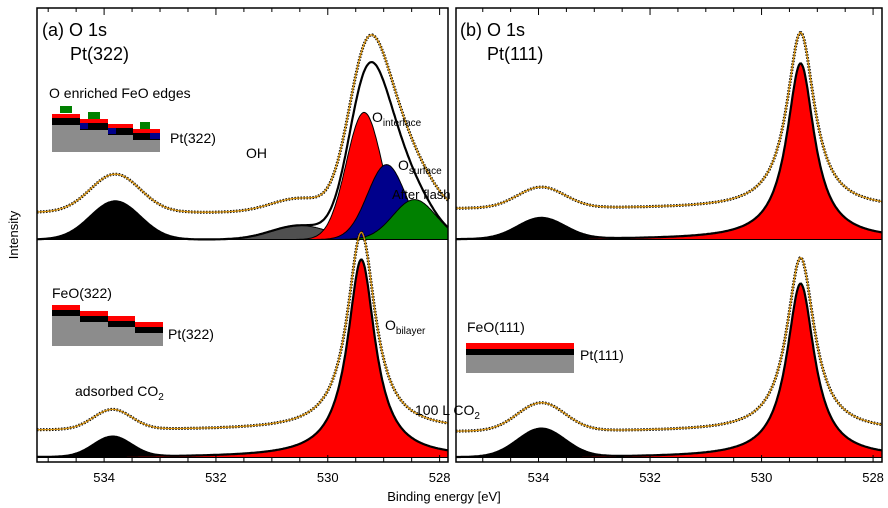 This screenshot has height=508, width=888. Describe the element at coordinates (515, 54) in the screenshot. I see `panel-subtitle: Pt(111)` at that location.